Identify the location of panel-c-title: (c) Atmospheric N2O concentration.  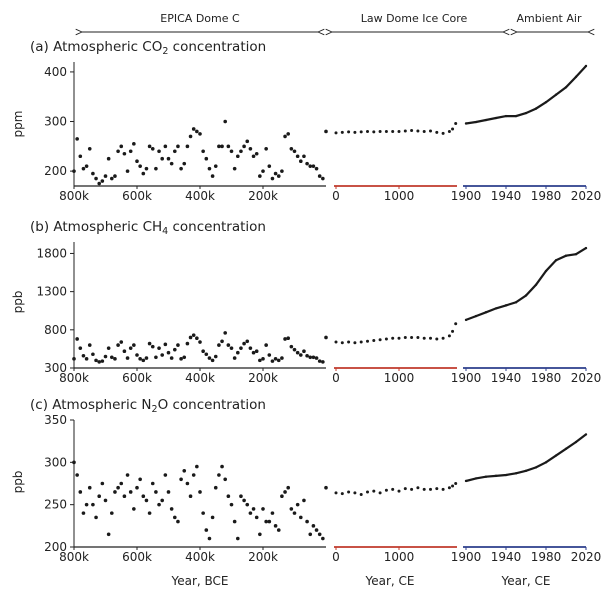
(148, 406).